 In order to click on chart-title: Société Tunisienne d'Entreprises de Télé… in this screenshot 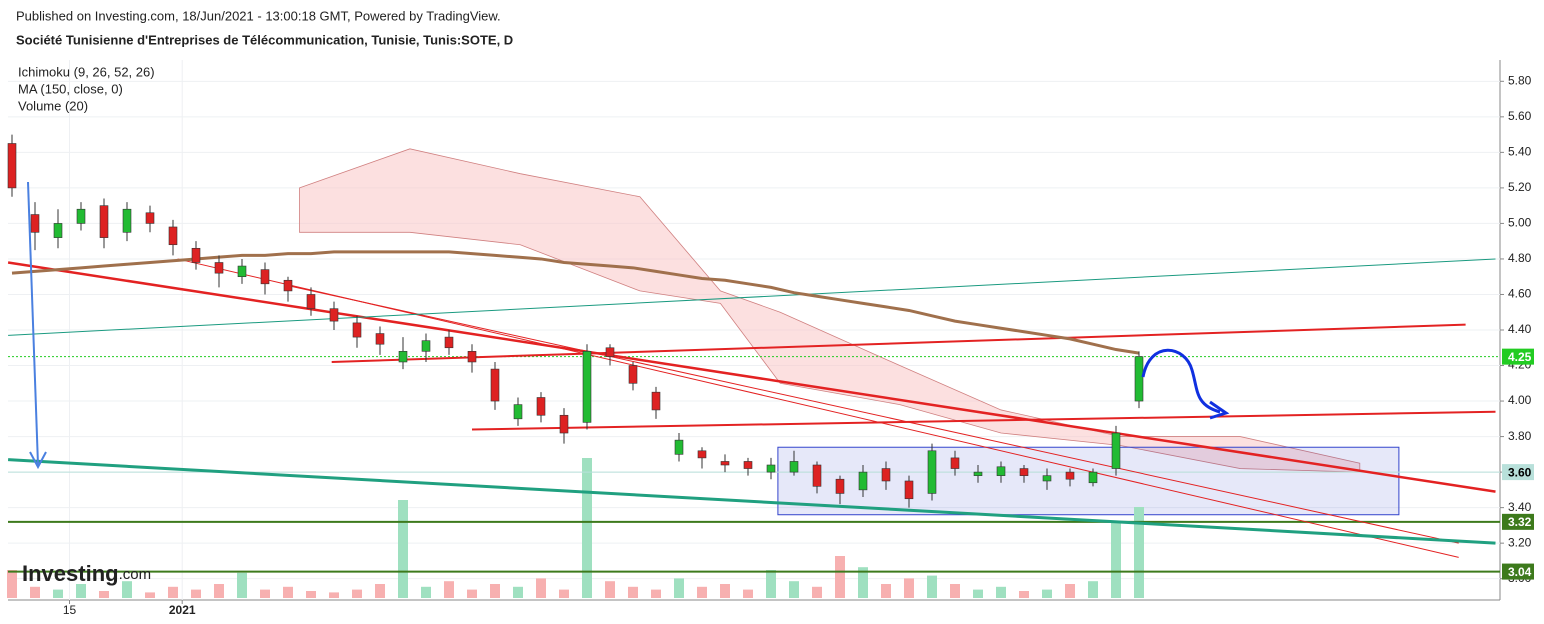, I will do `click(264, 39)`.